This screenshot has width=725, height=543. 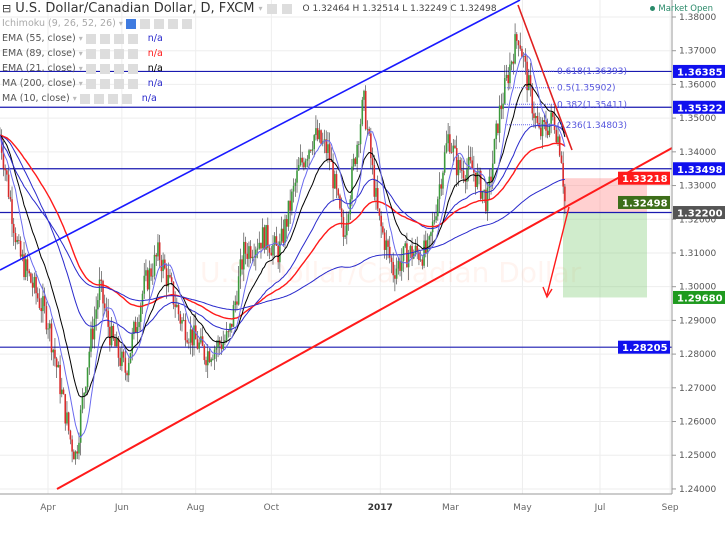 I want to click on source-icon, so click(x=158, y=23).